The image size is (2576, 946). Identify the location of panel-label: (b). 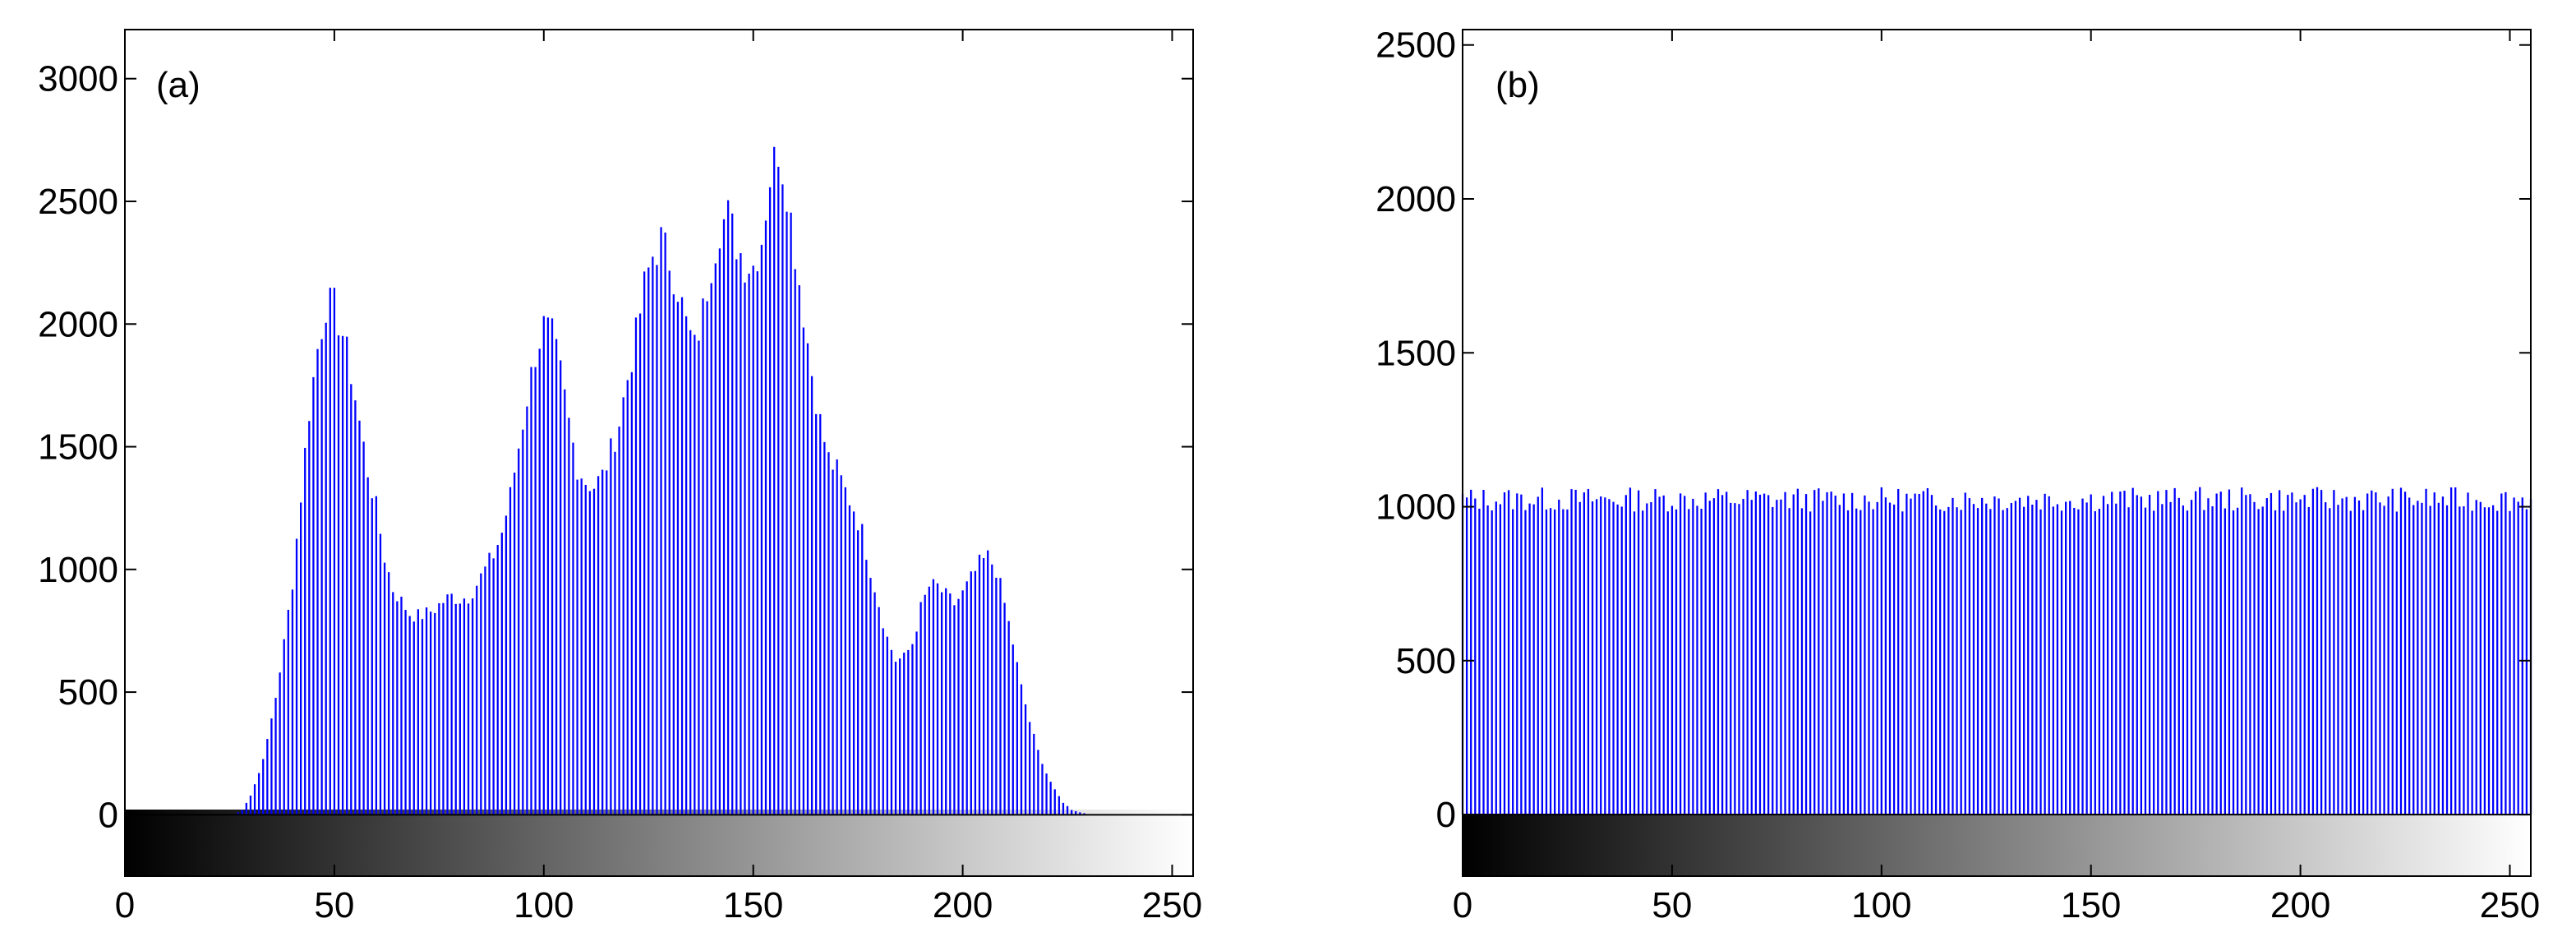
(1517, 85).